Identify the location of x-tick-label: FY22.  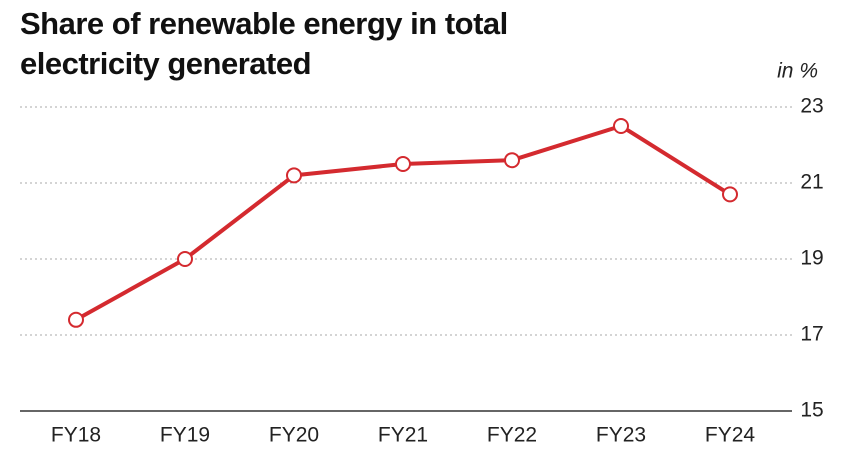
(512, 435).